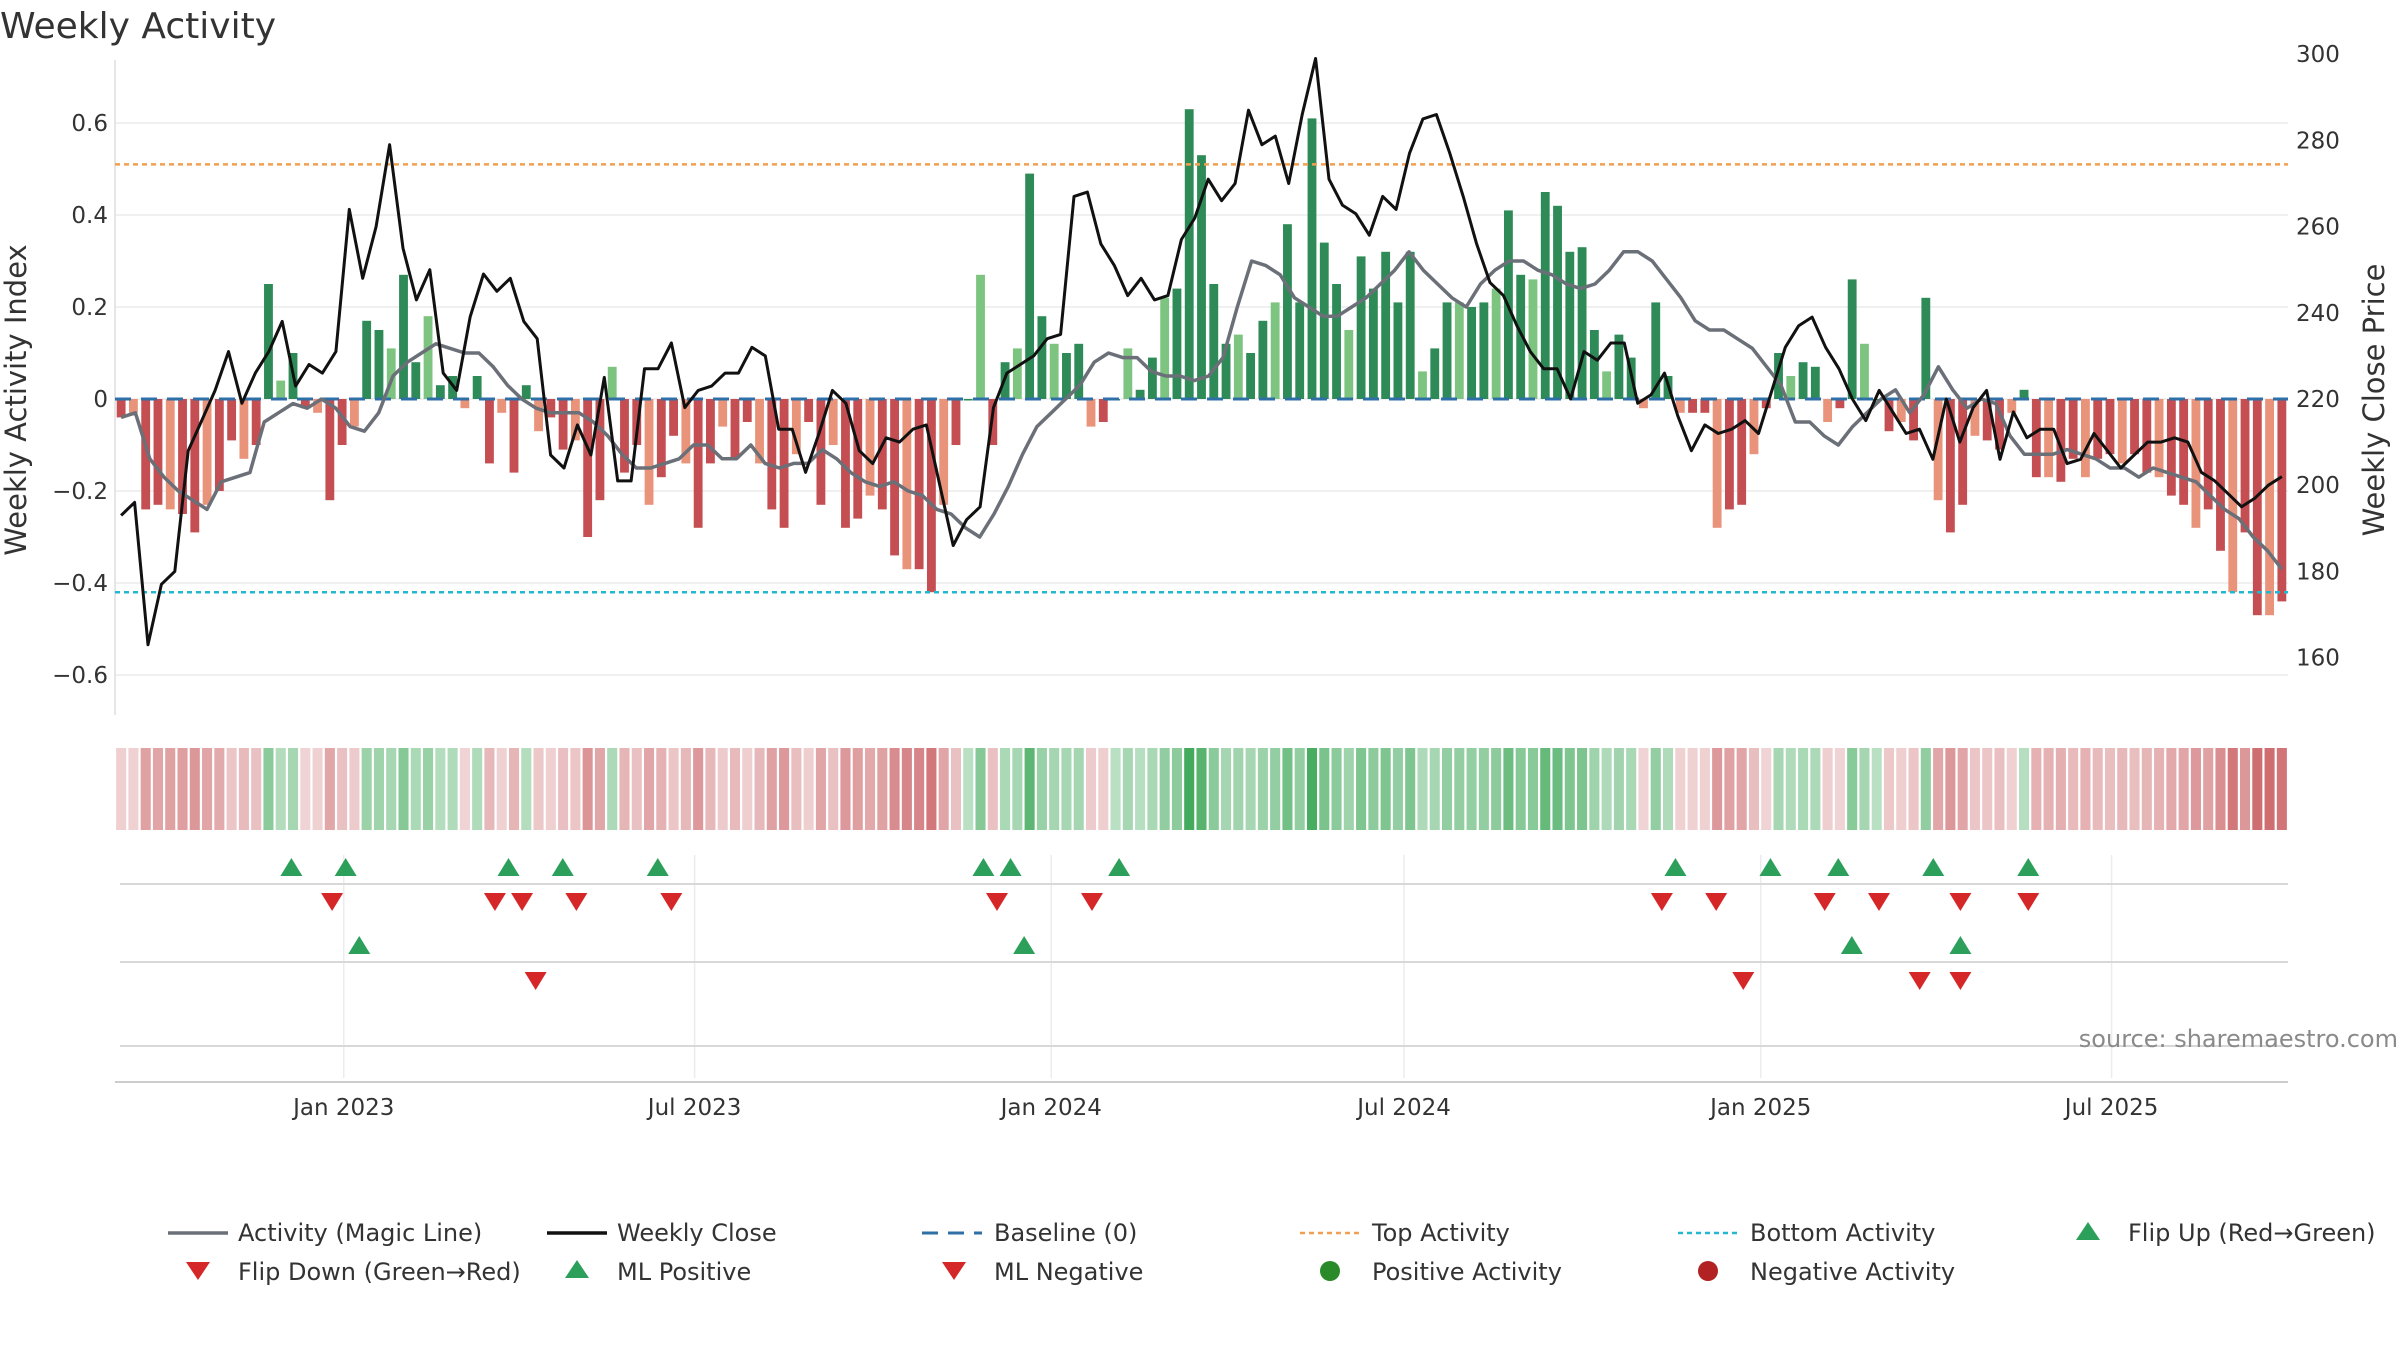 The height and width of the screenshot is (1350, 2400). I want to click on legend-item-negative-activity: Negative Activity, so click(1826, 1272).